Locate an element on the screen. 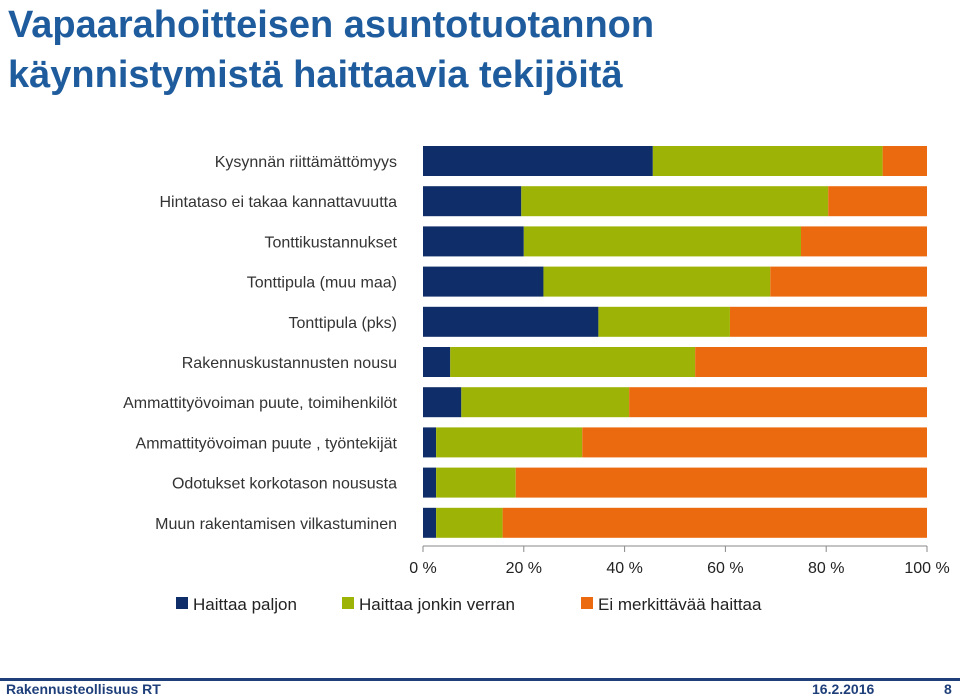  footer-date: 16.2.2016 is located at coordinates (843, 689).